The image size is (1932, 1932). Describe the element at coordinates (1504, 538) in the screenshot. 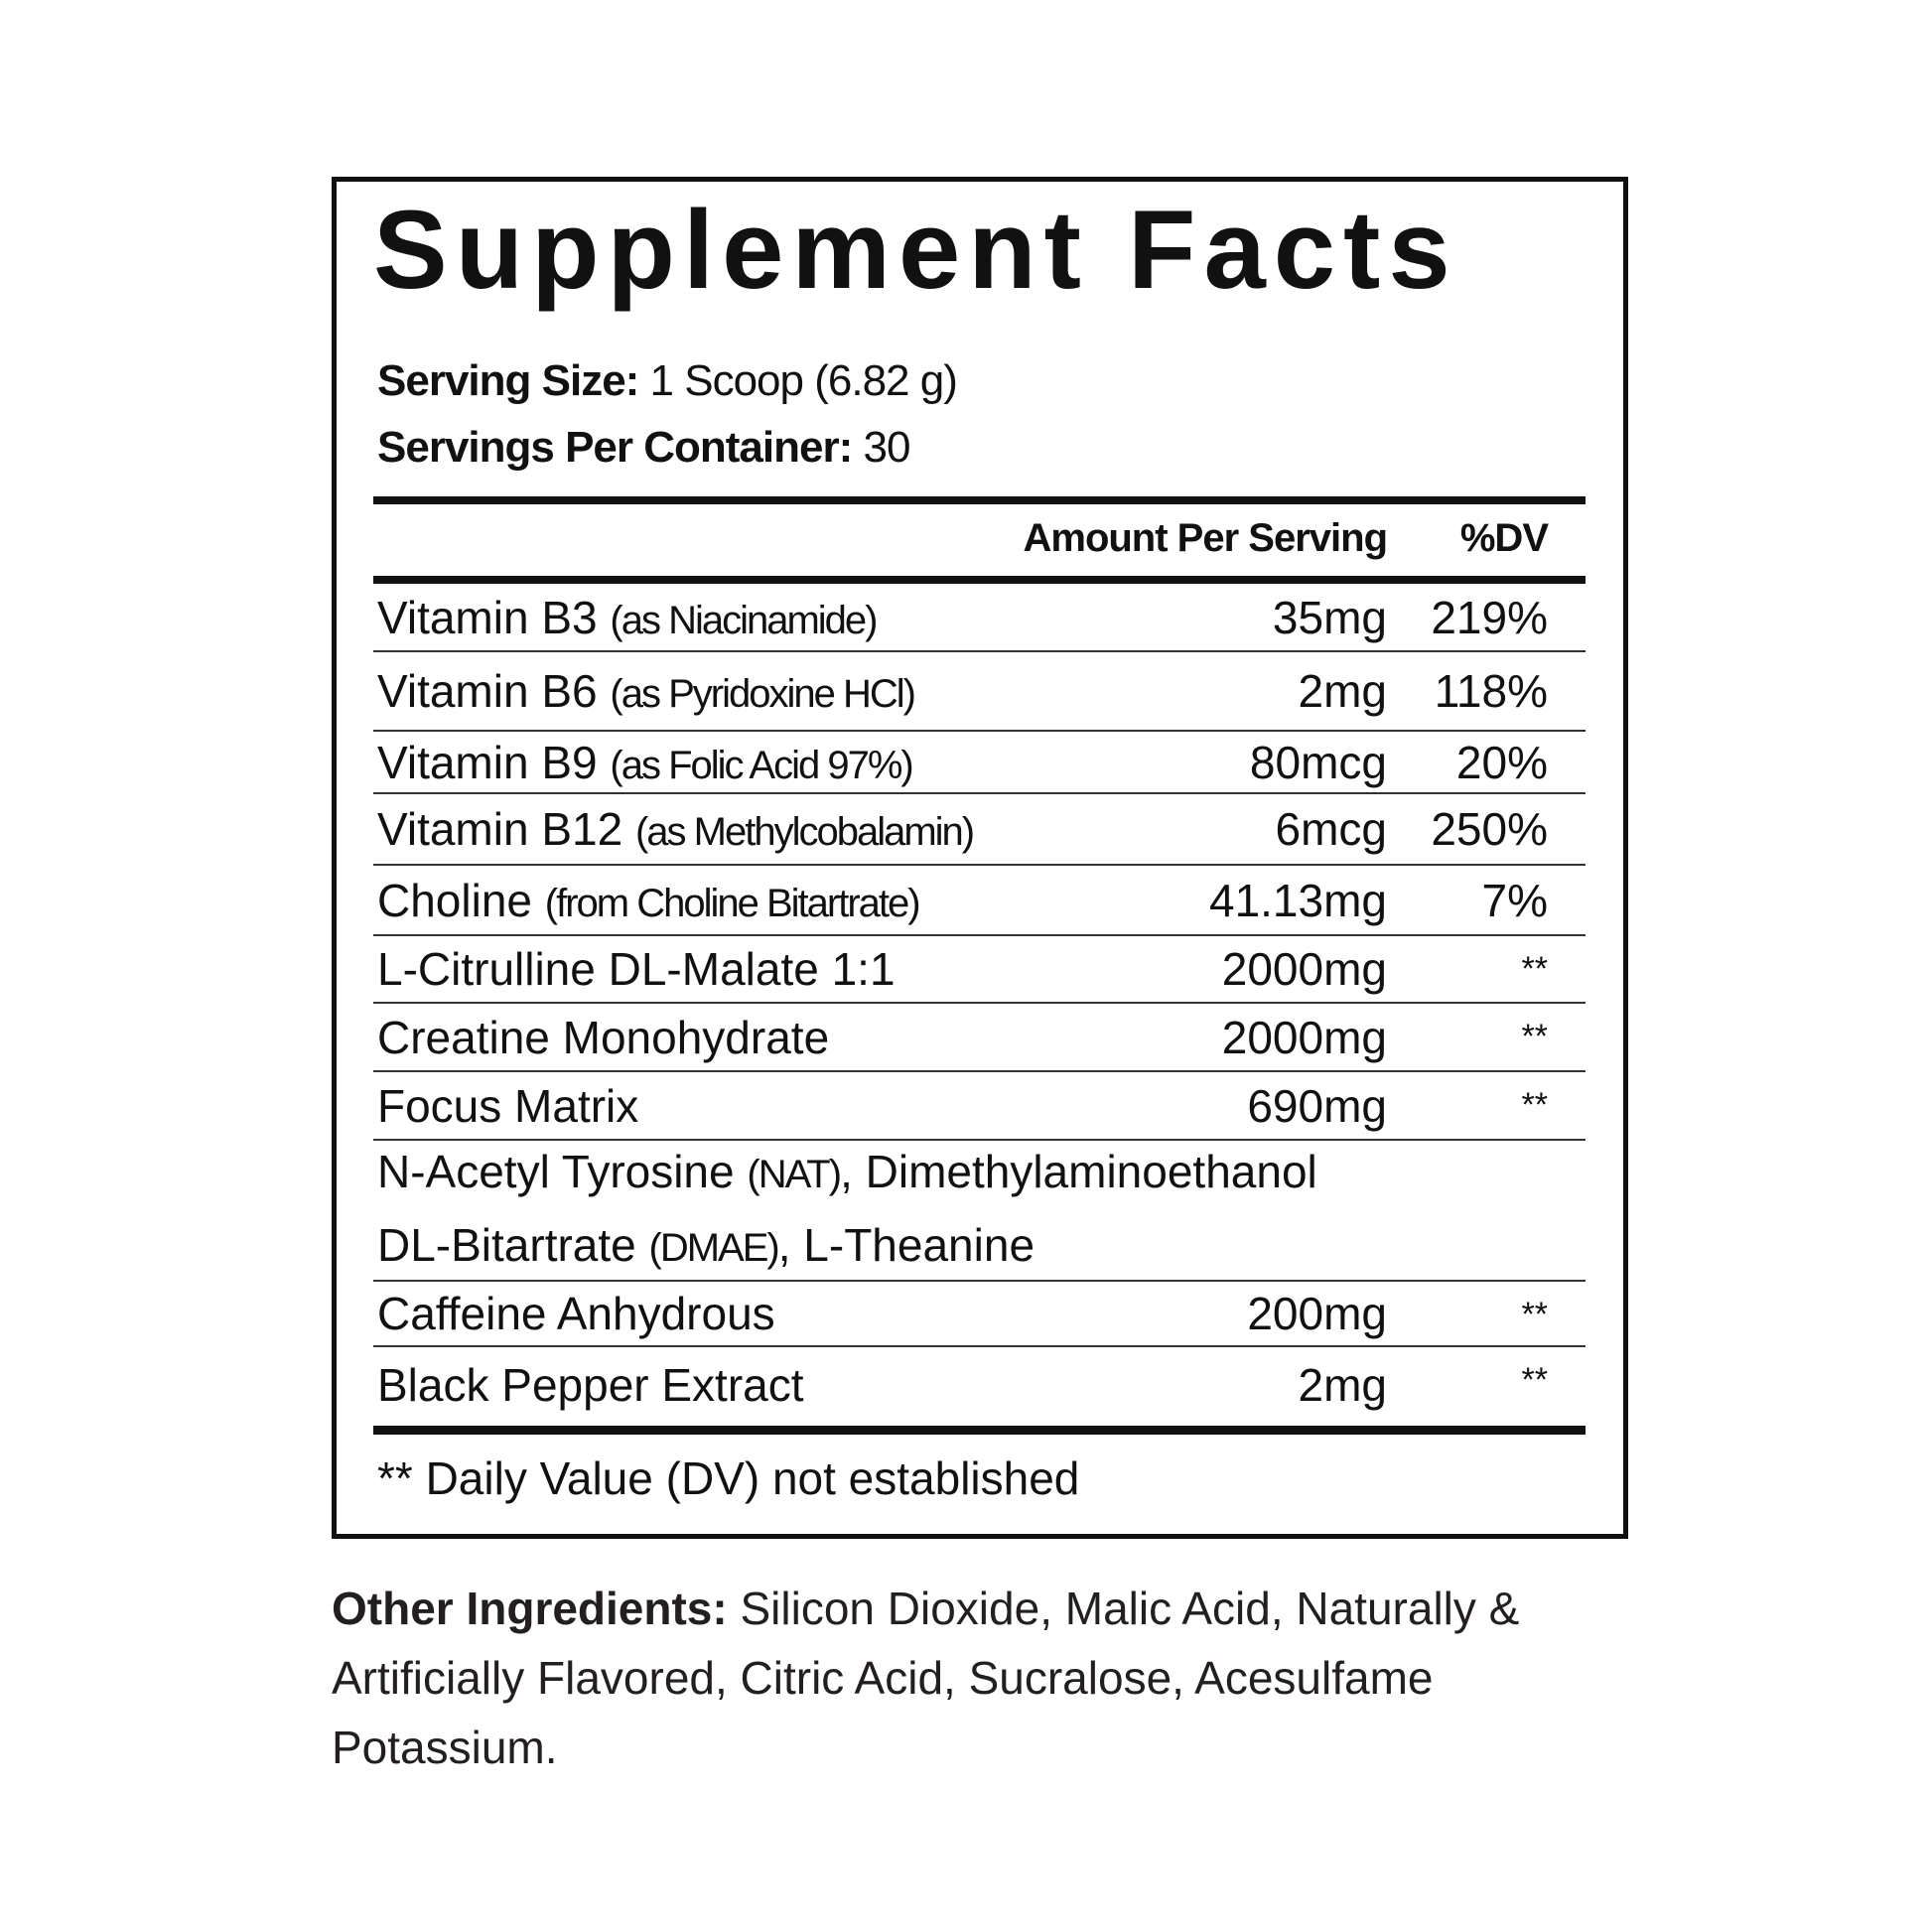

I see `header-dv: %DV` at that location.